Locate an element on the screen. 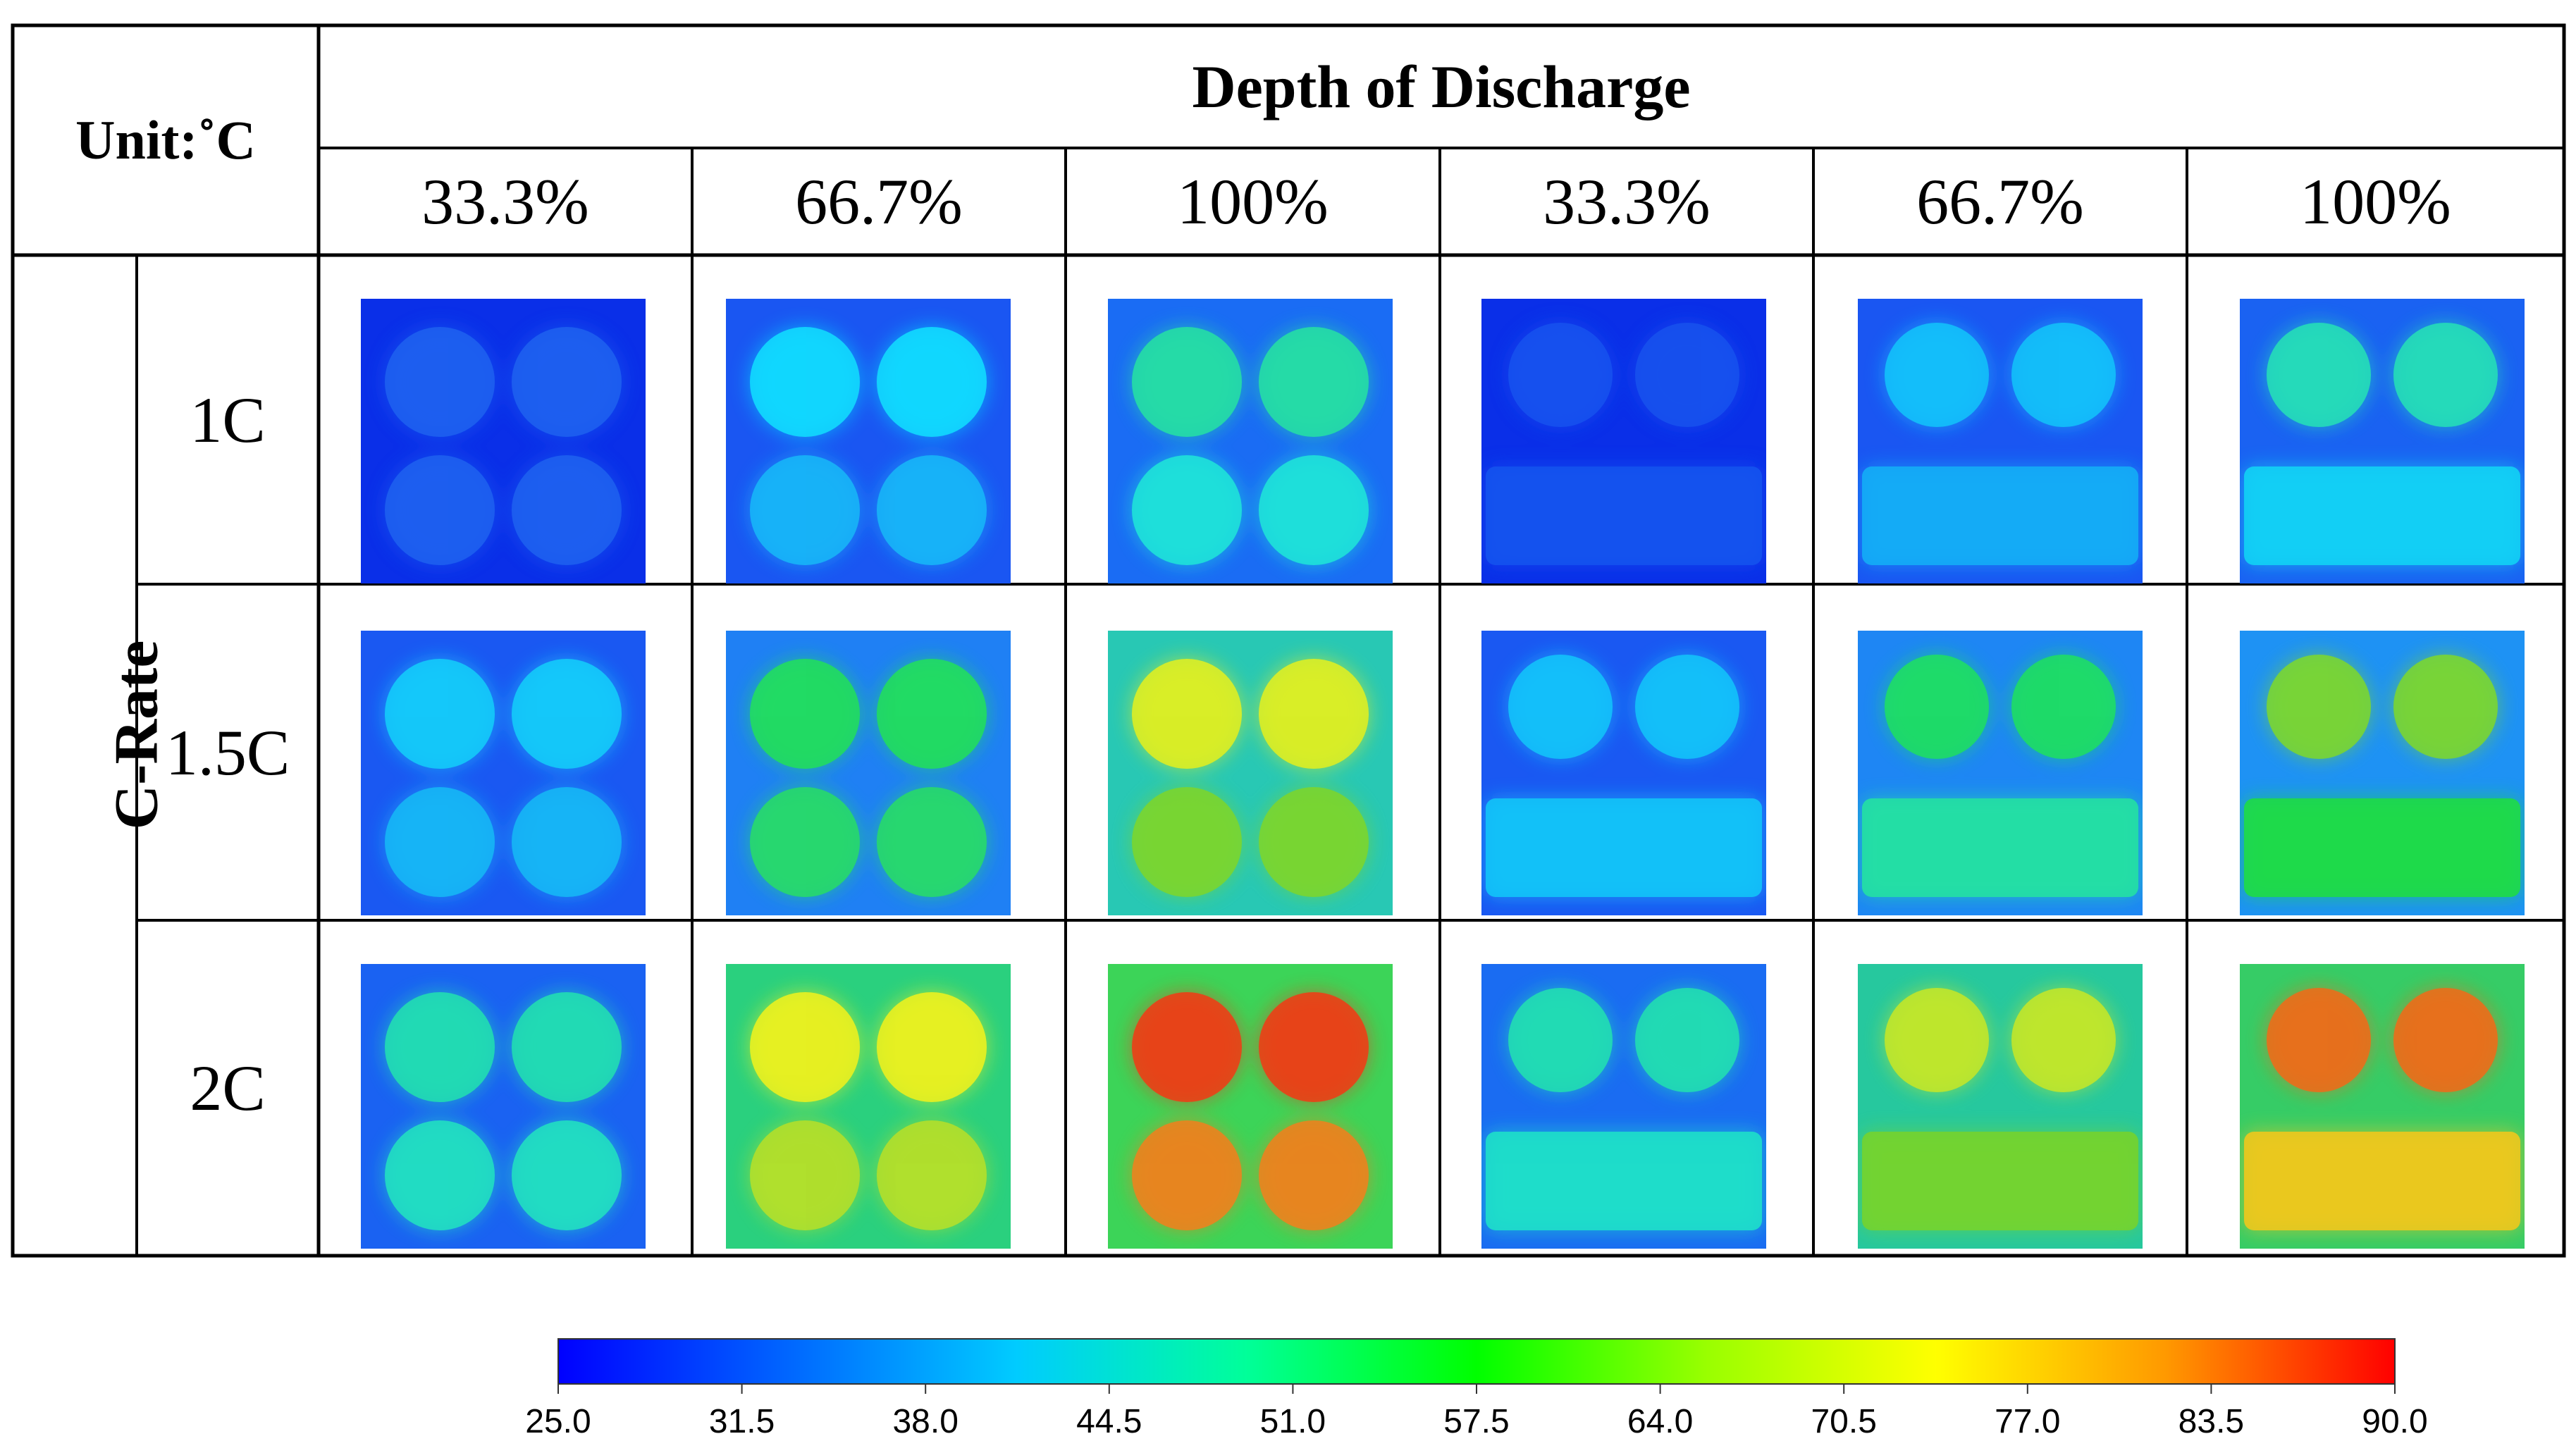 Image resolution: width=2576 pixels, height=1453 pixels. colorbar-tick-label: 51.0 is located at coordinates (1292, 1422).